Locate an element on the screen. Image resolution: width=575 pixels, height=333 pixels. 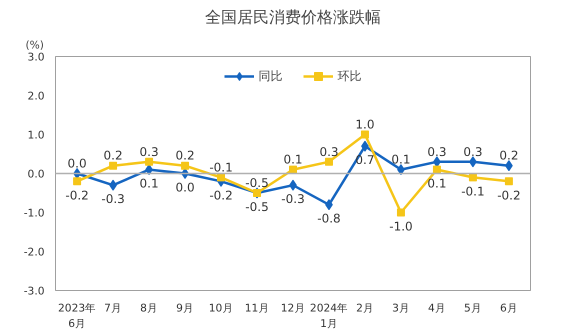
data-label: 1.0 is located at coordinates (365, 125).